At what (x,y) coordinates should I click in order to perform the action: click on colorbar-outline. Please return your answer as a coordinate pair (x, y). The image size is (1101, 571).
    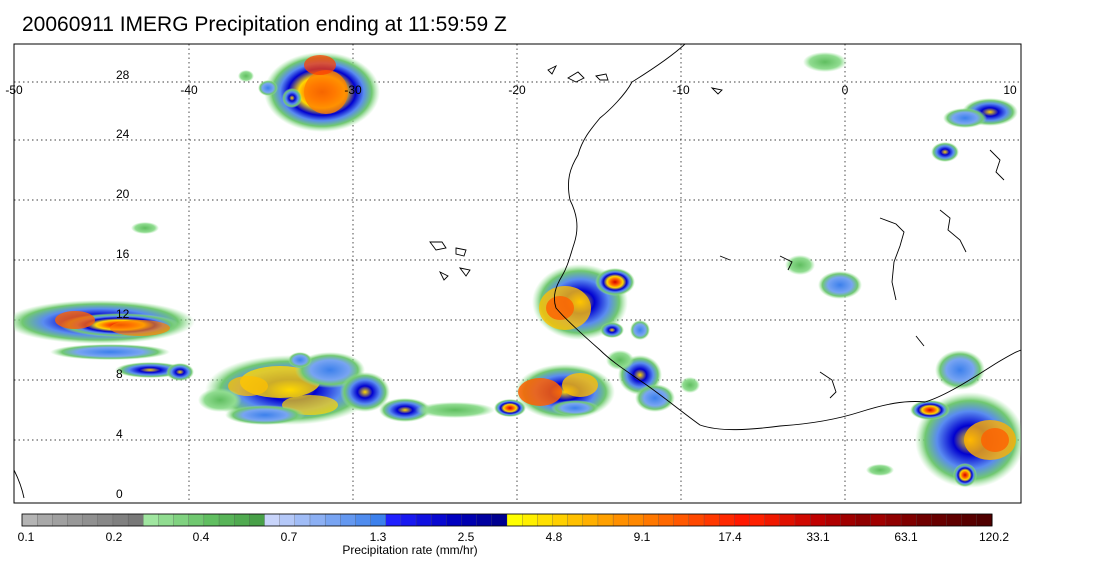
    Looking at the image, I should click on (507, 520).